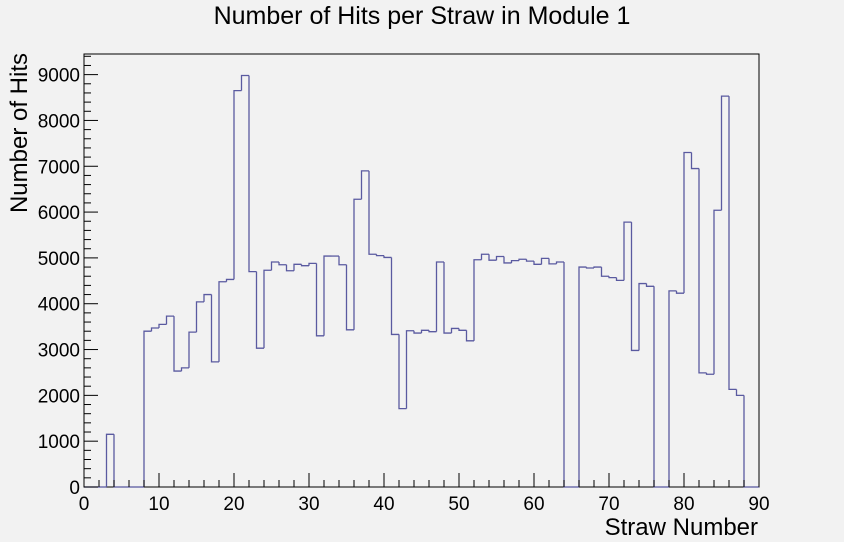 This screenshot has width=844, height=542. What do you see at coordinates (758, 504) in the screenshot?
I see `x-tick-label: 90` at bounding box center [758, 504].